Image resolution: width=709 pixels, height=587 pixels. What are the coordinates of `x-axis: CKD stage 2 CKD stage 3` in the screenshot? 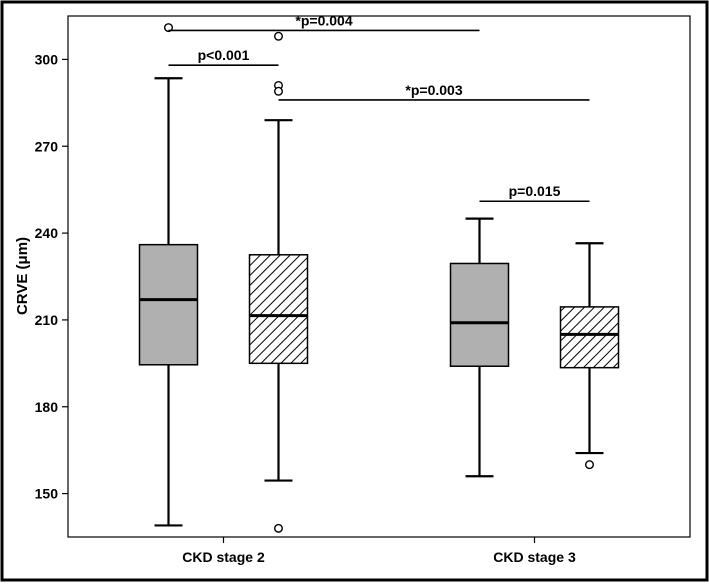 It's located at (379, 551).